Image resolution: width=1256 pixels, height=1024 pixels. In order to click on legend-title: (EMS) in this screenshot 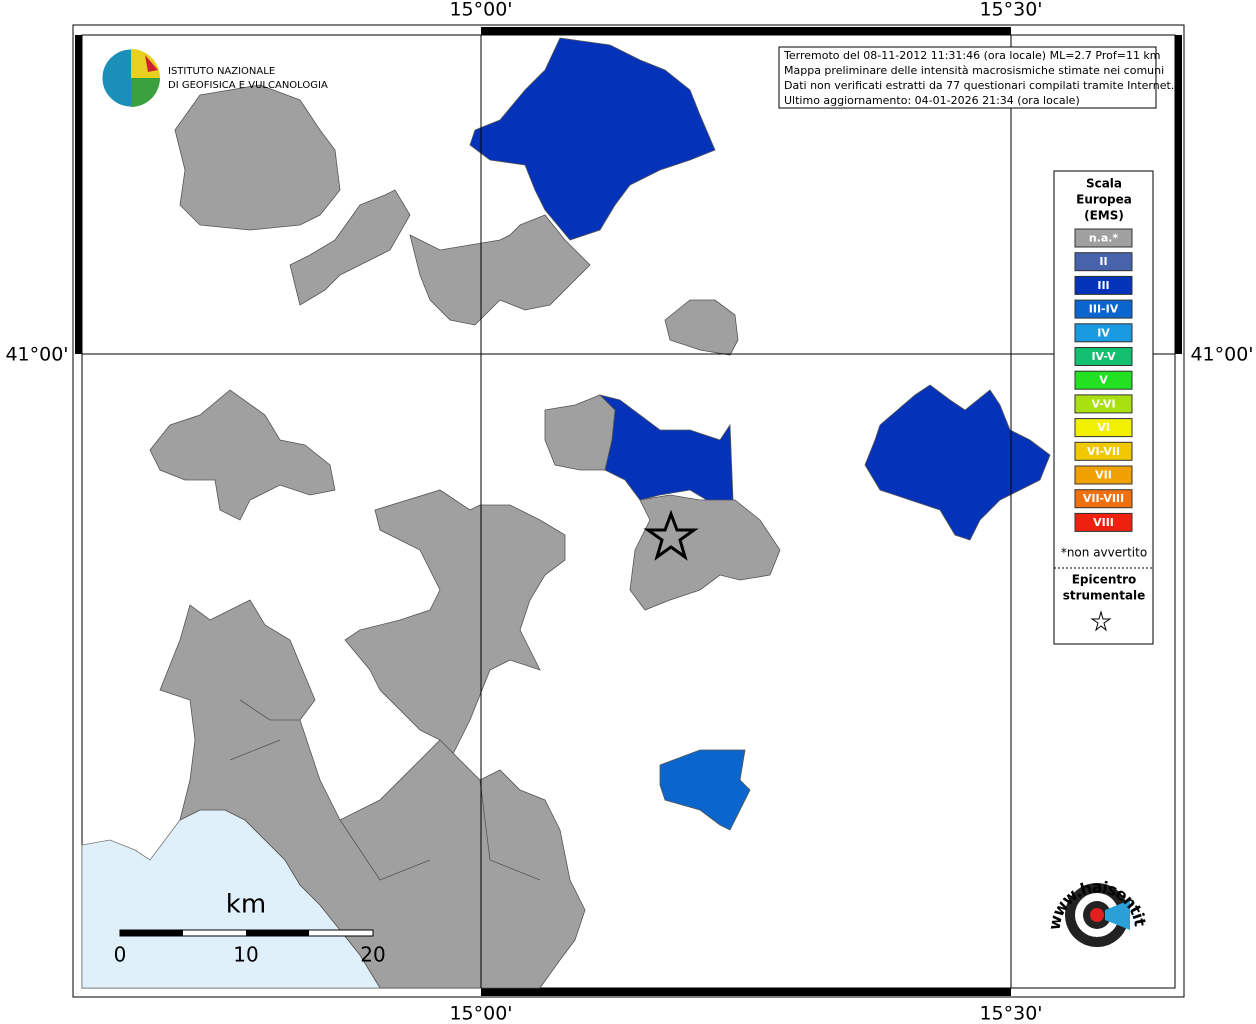, I will do `click(1104, 216)`.